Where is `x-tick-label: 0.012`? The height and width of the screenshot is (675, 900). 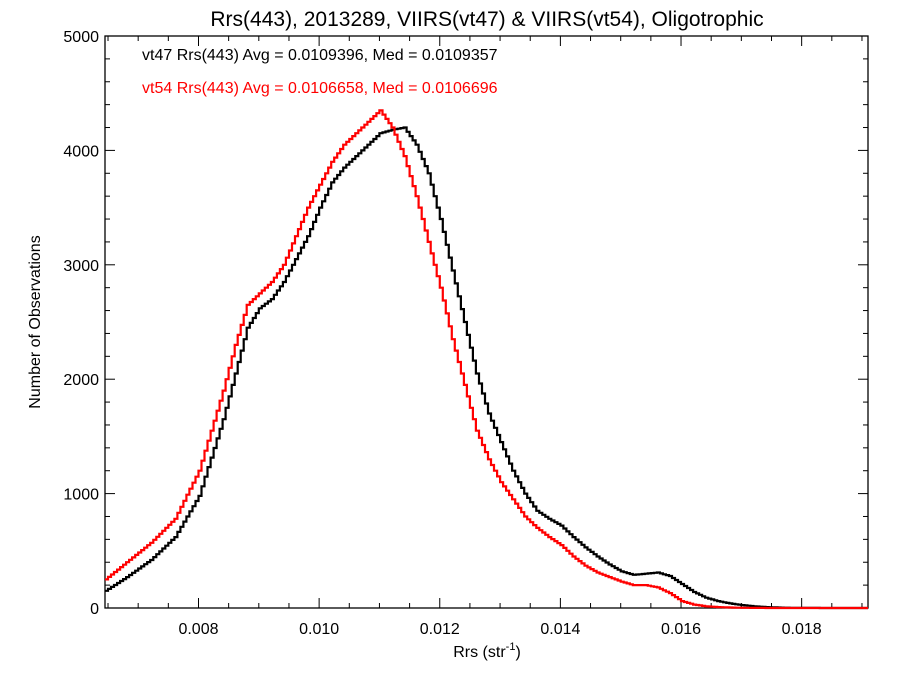
x-tick-label: 0.012 is located at coordinates (440, 629).